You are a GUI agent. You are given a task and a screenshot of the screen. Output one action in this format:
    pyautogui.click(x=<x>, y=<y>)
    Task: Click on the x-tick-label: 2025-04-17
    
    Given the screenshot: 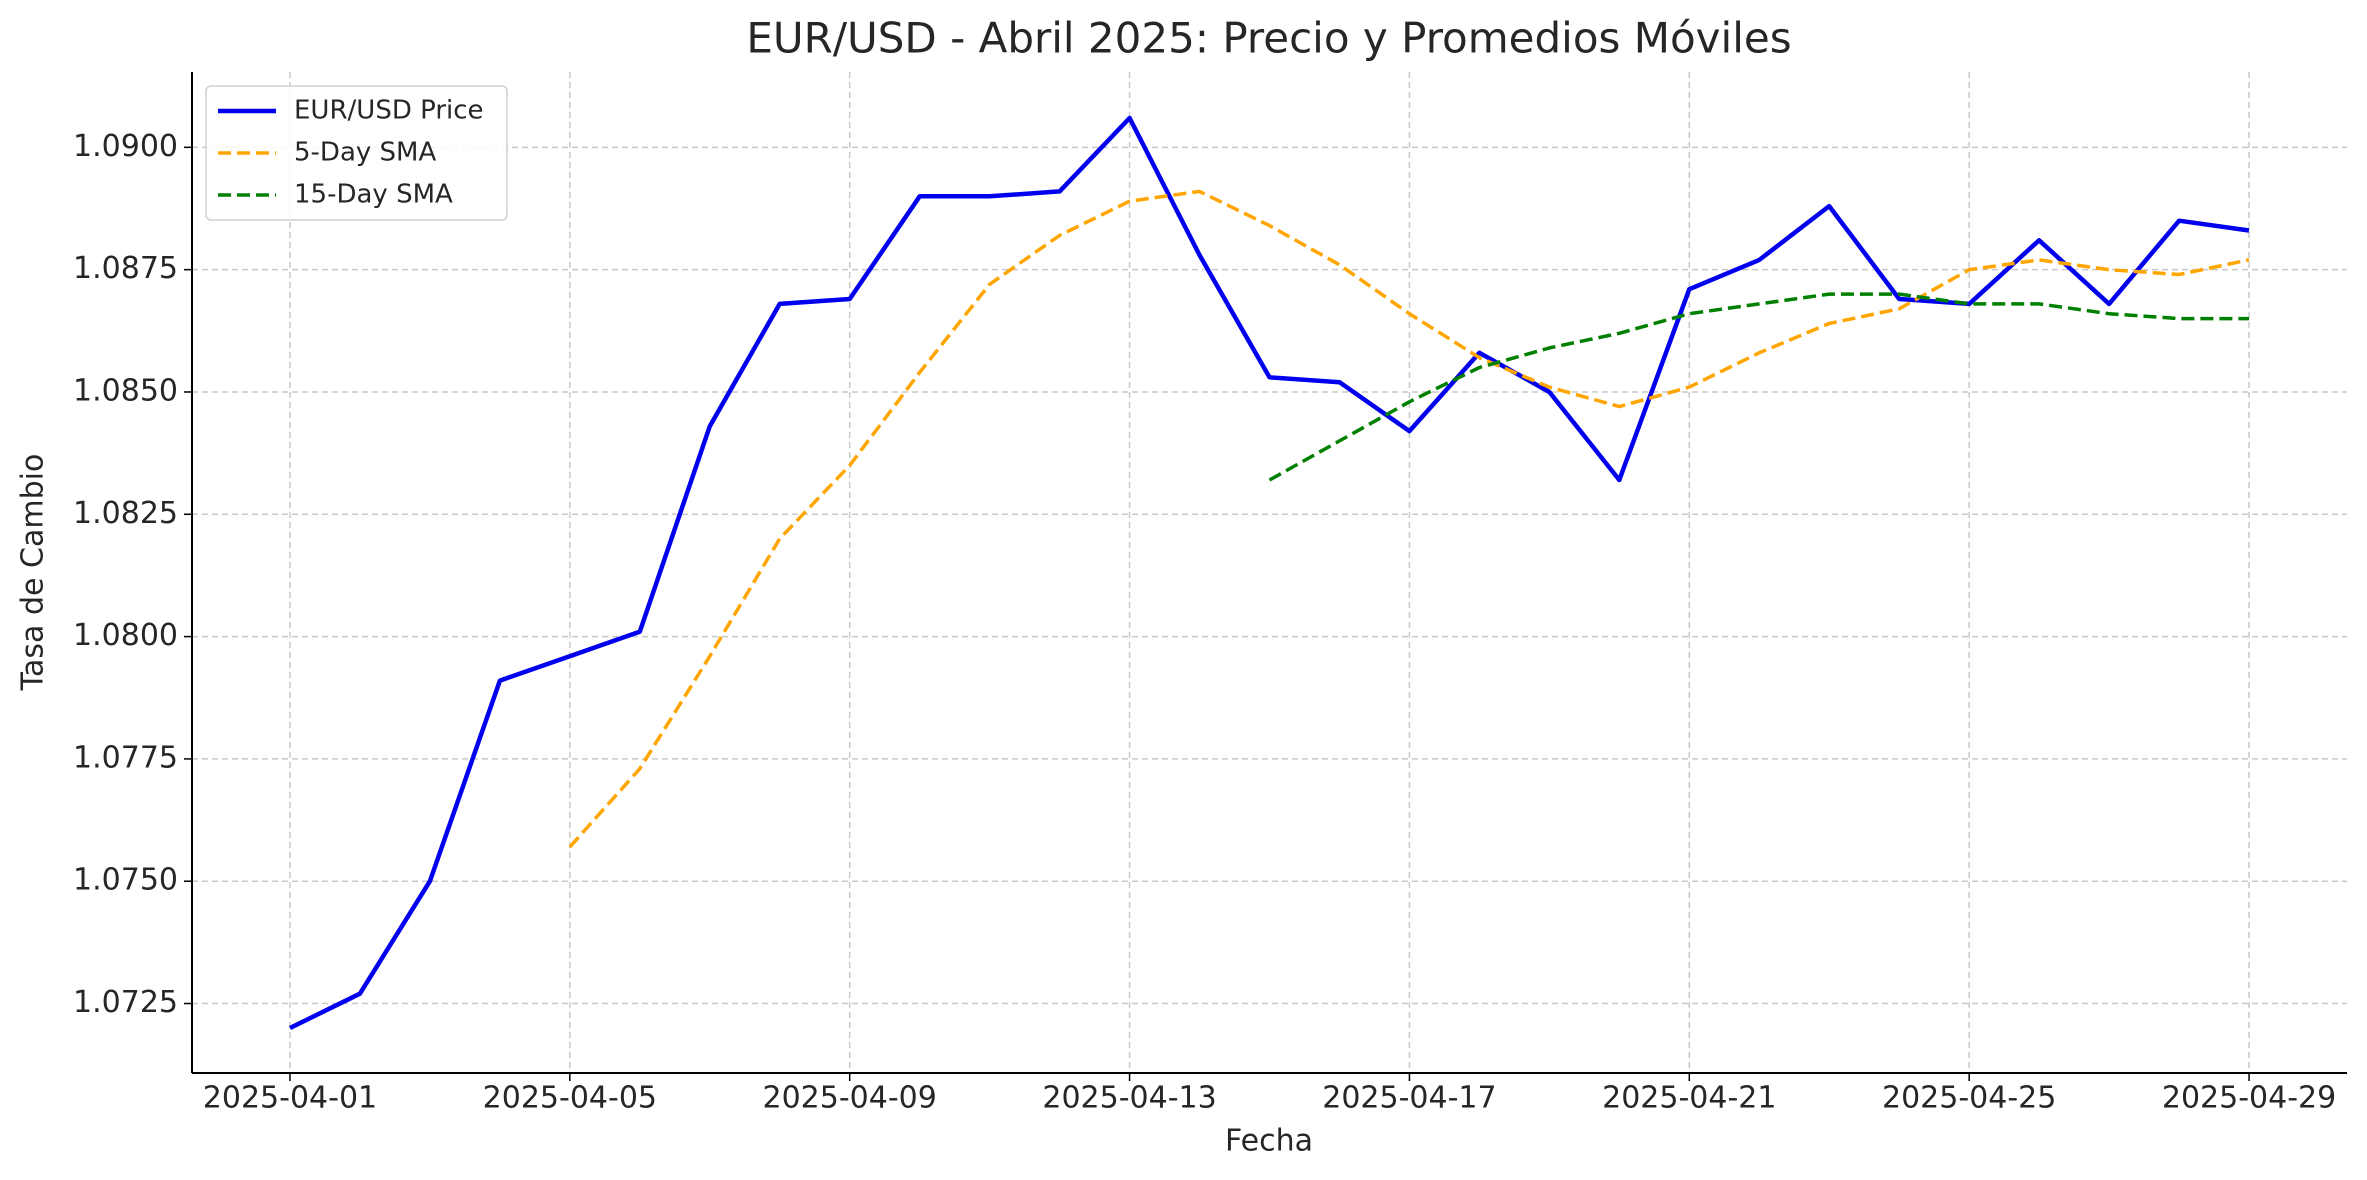 What is the action you would take?
    pyautogui.click(x=1409, y=1098)
    